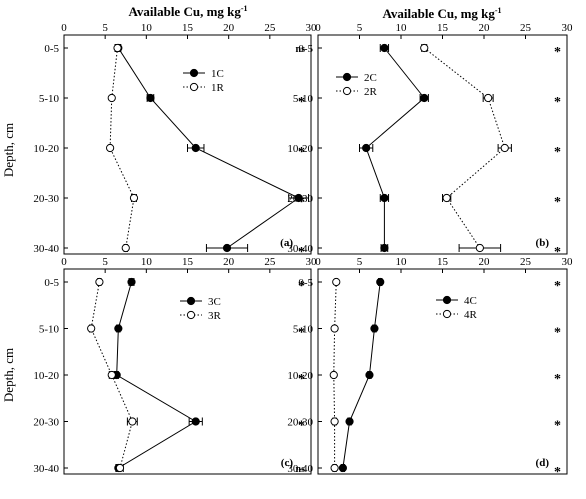  Describe the element at coordinates (46, 149) in the screenshot. I see `panel-1-depth-label: 10-20` at that location.